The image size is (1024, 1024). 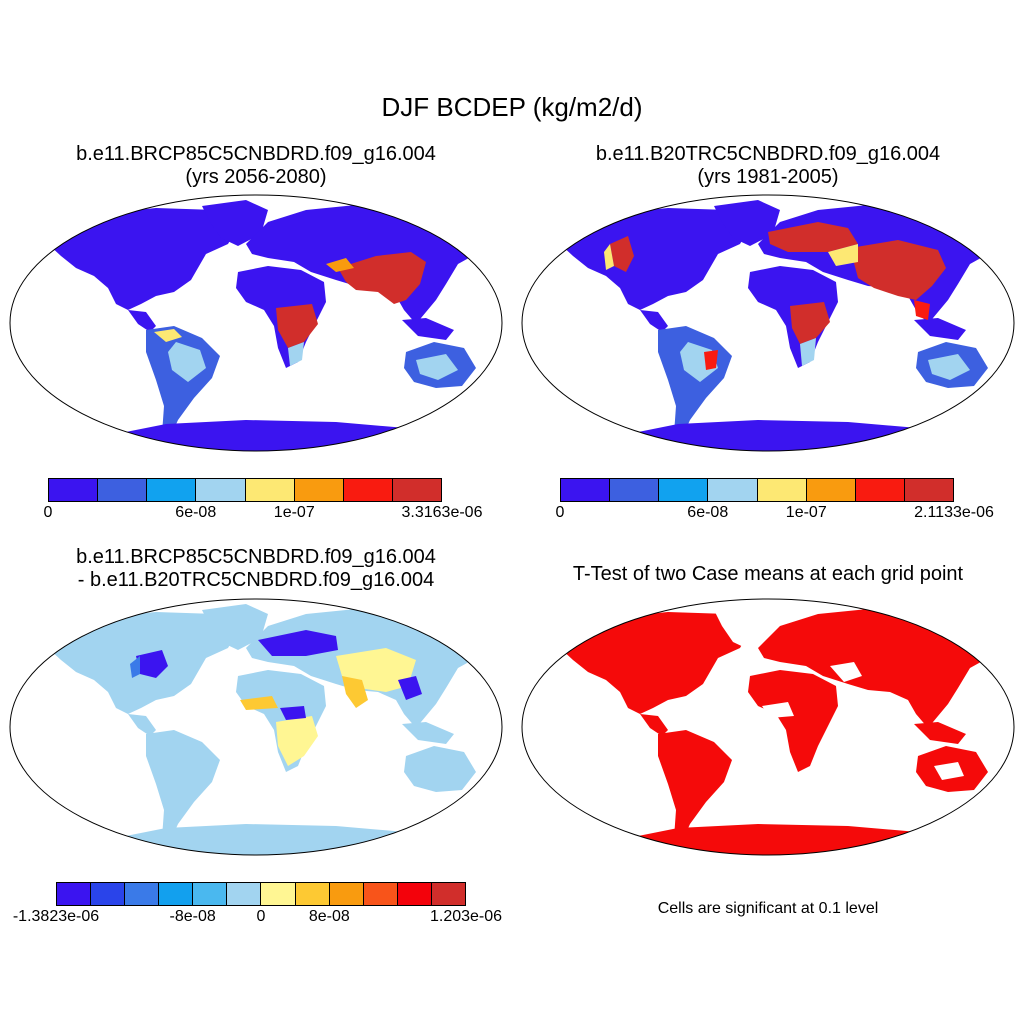 What do you see at coordinates (695, 788) in the screenshot?
I see `south-america-sig` at bounding box center [695, 788].